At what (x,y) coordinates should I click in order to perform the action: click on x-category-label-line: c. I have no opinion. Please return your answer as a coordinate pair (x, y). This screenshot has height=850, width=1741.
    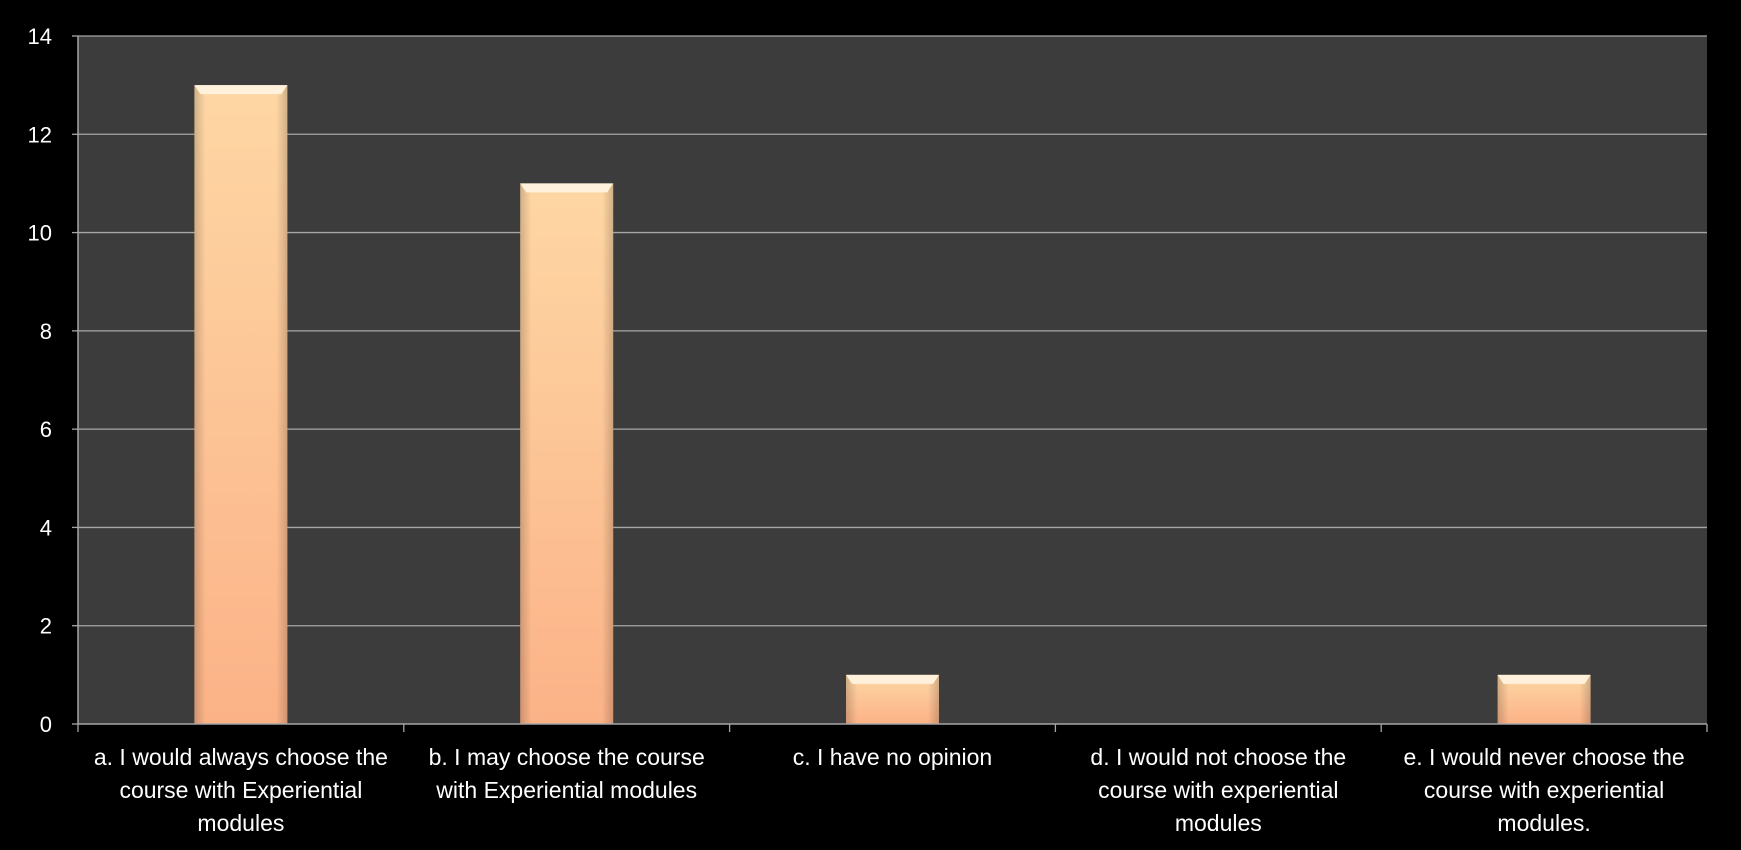
    Looking at the image, I should click on (892, 757).